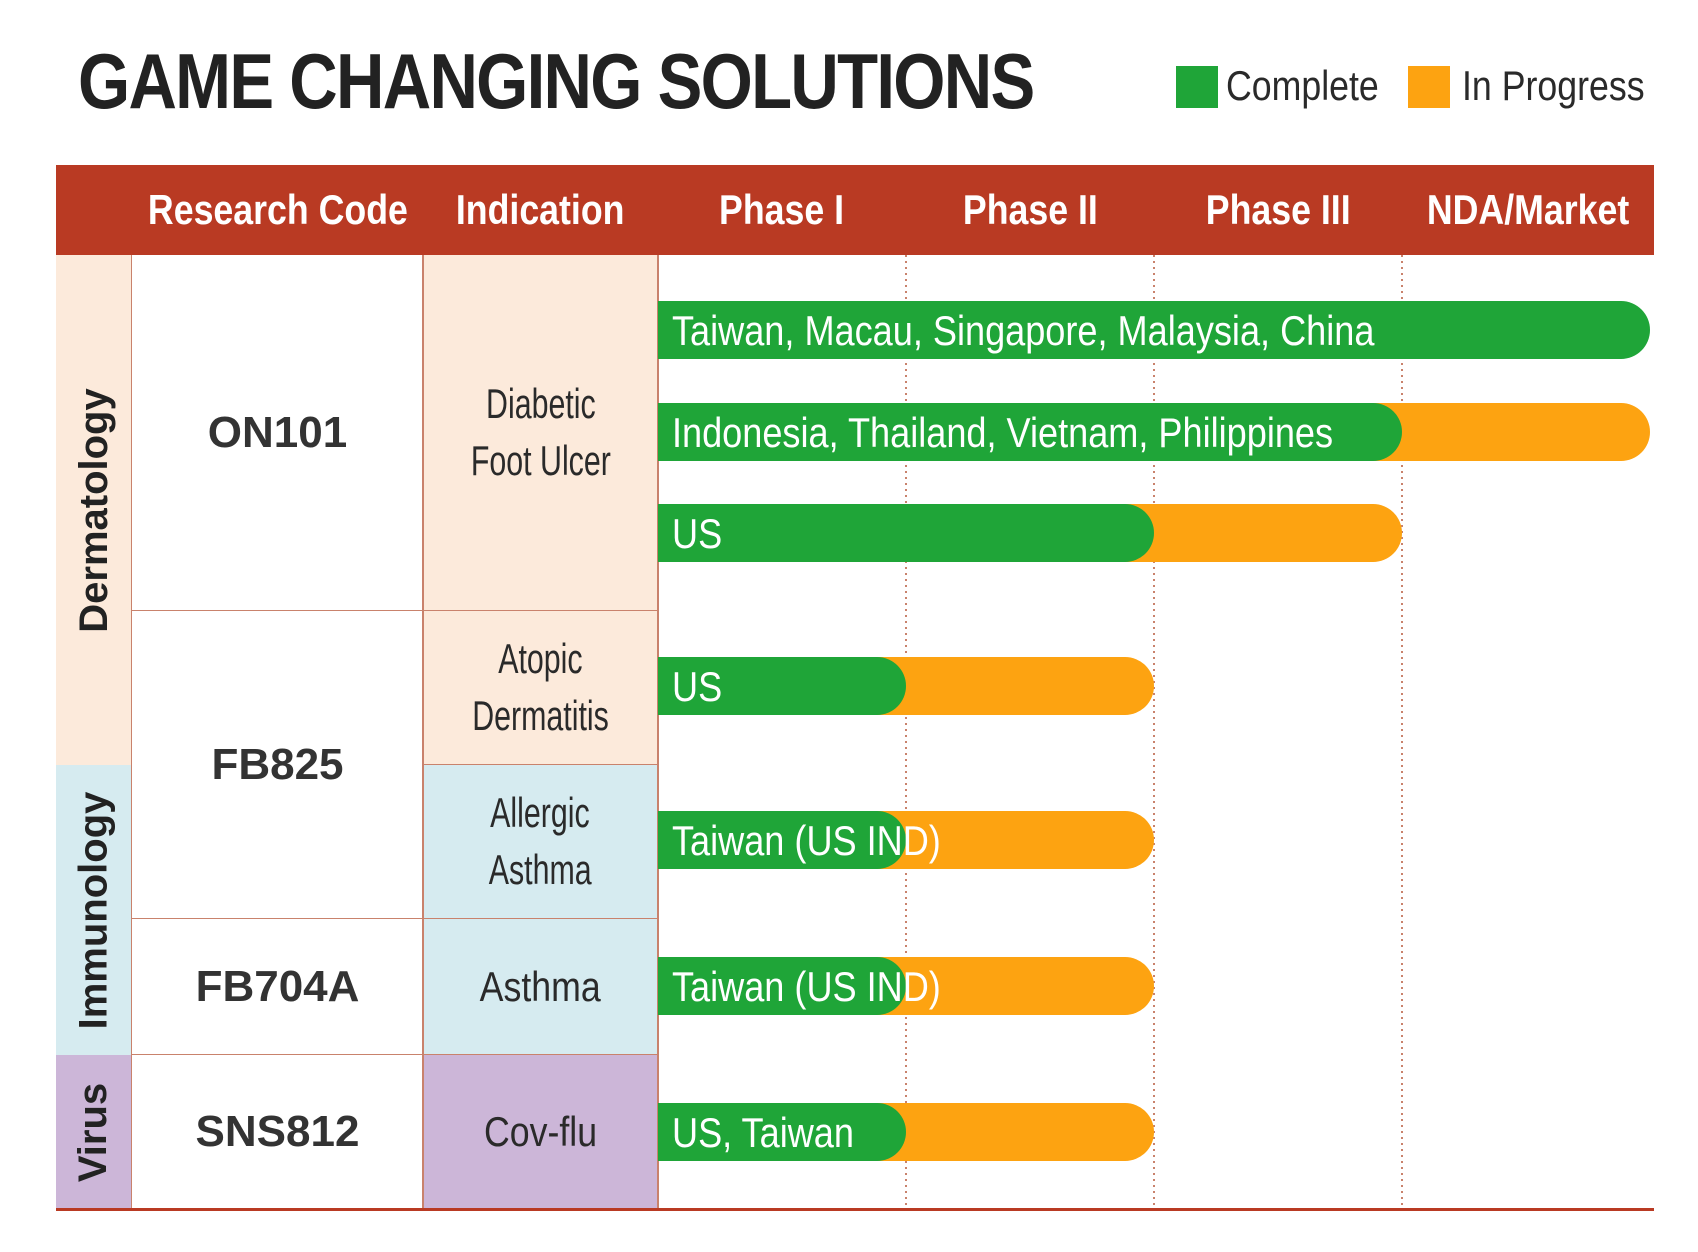 Image resolution: width=1698 pixels, height=1252 pixels. I want to click on legend-label-in-progress: In Progress, so click(1553, 85).